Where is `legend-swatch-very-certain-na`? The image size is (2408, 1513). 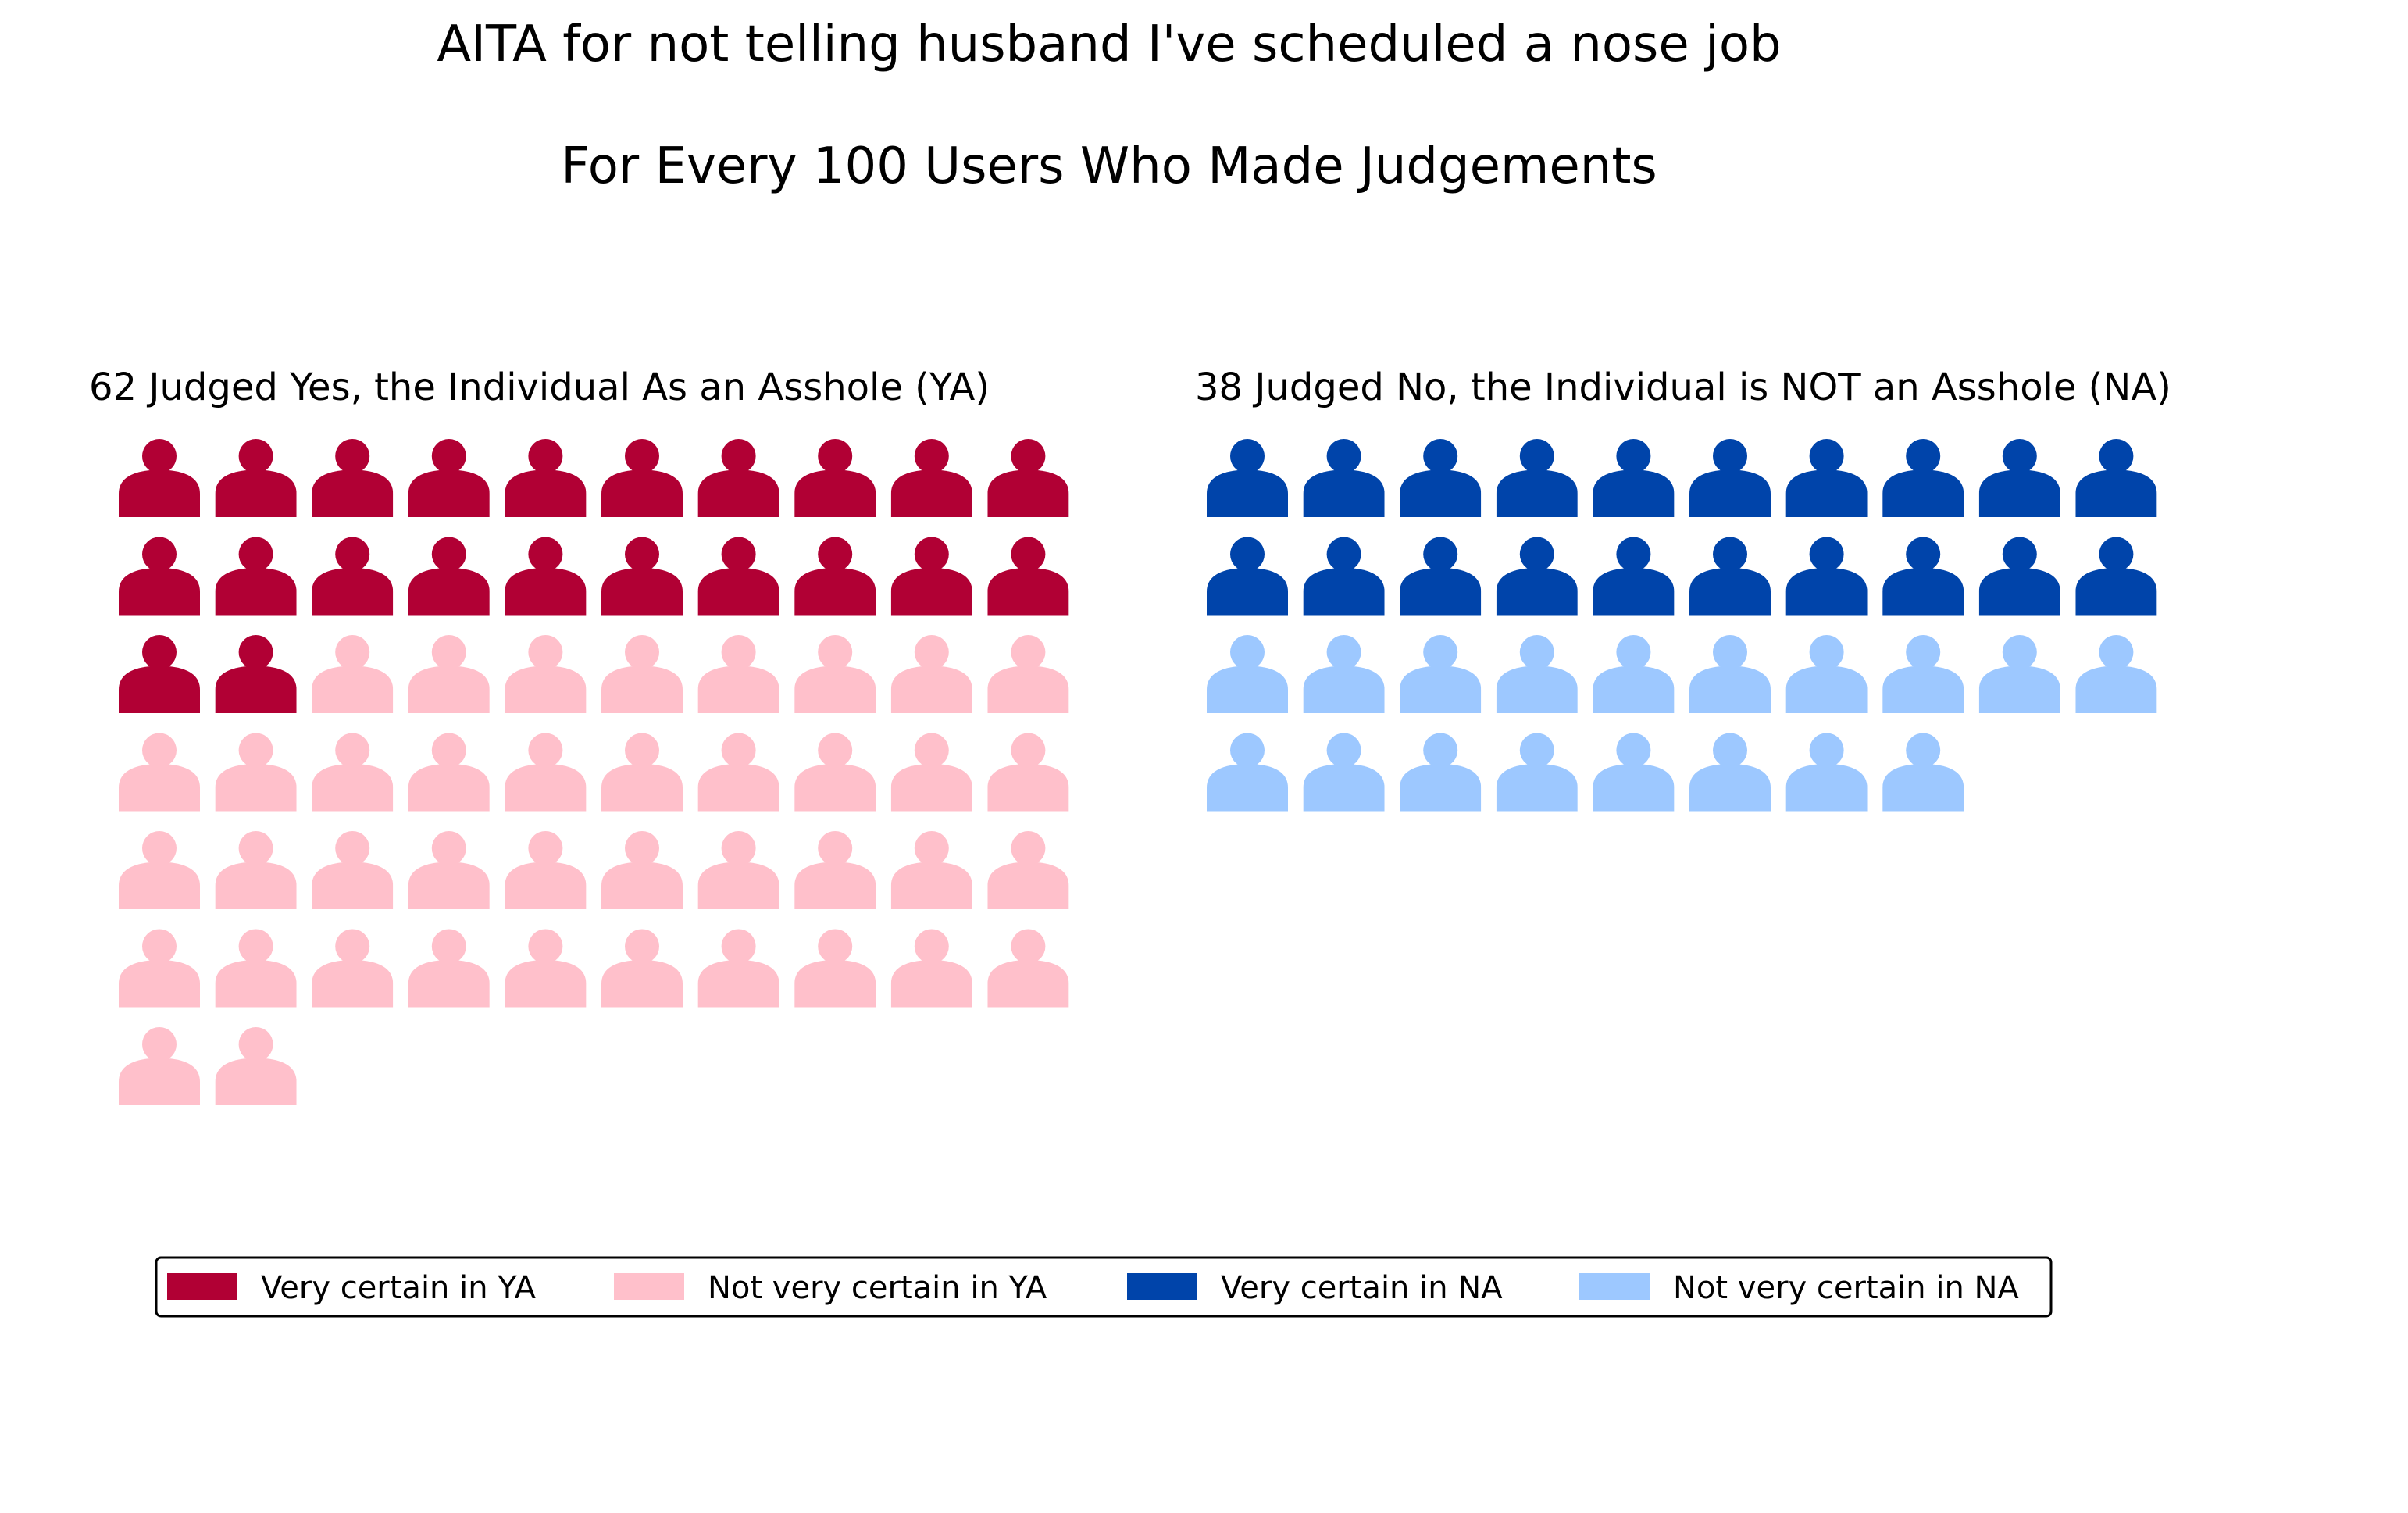 legend-swatch-very-certain-na is located at coordinates (1162, 1286).